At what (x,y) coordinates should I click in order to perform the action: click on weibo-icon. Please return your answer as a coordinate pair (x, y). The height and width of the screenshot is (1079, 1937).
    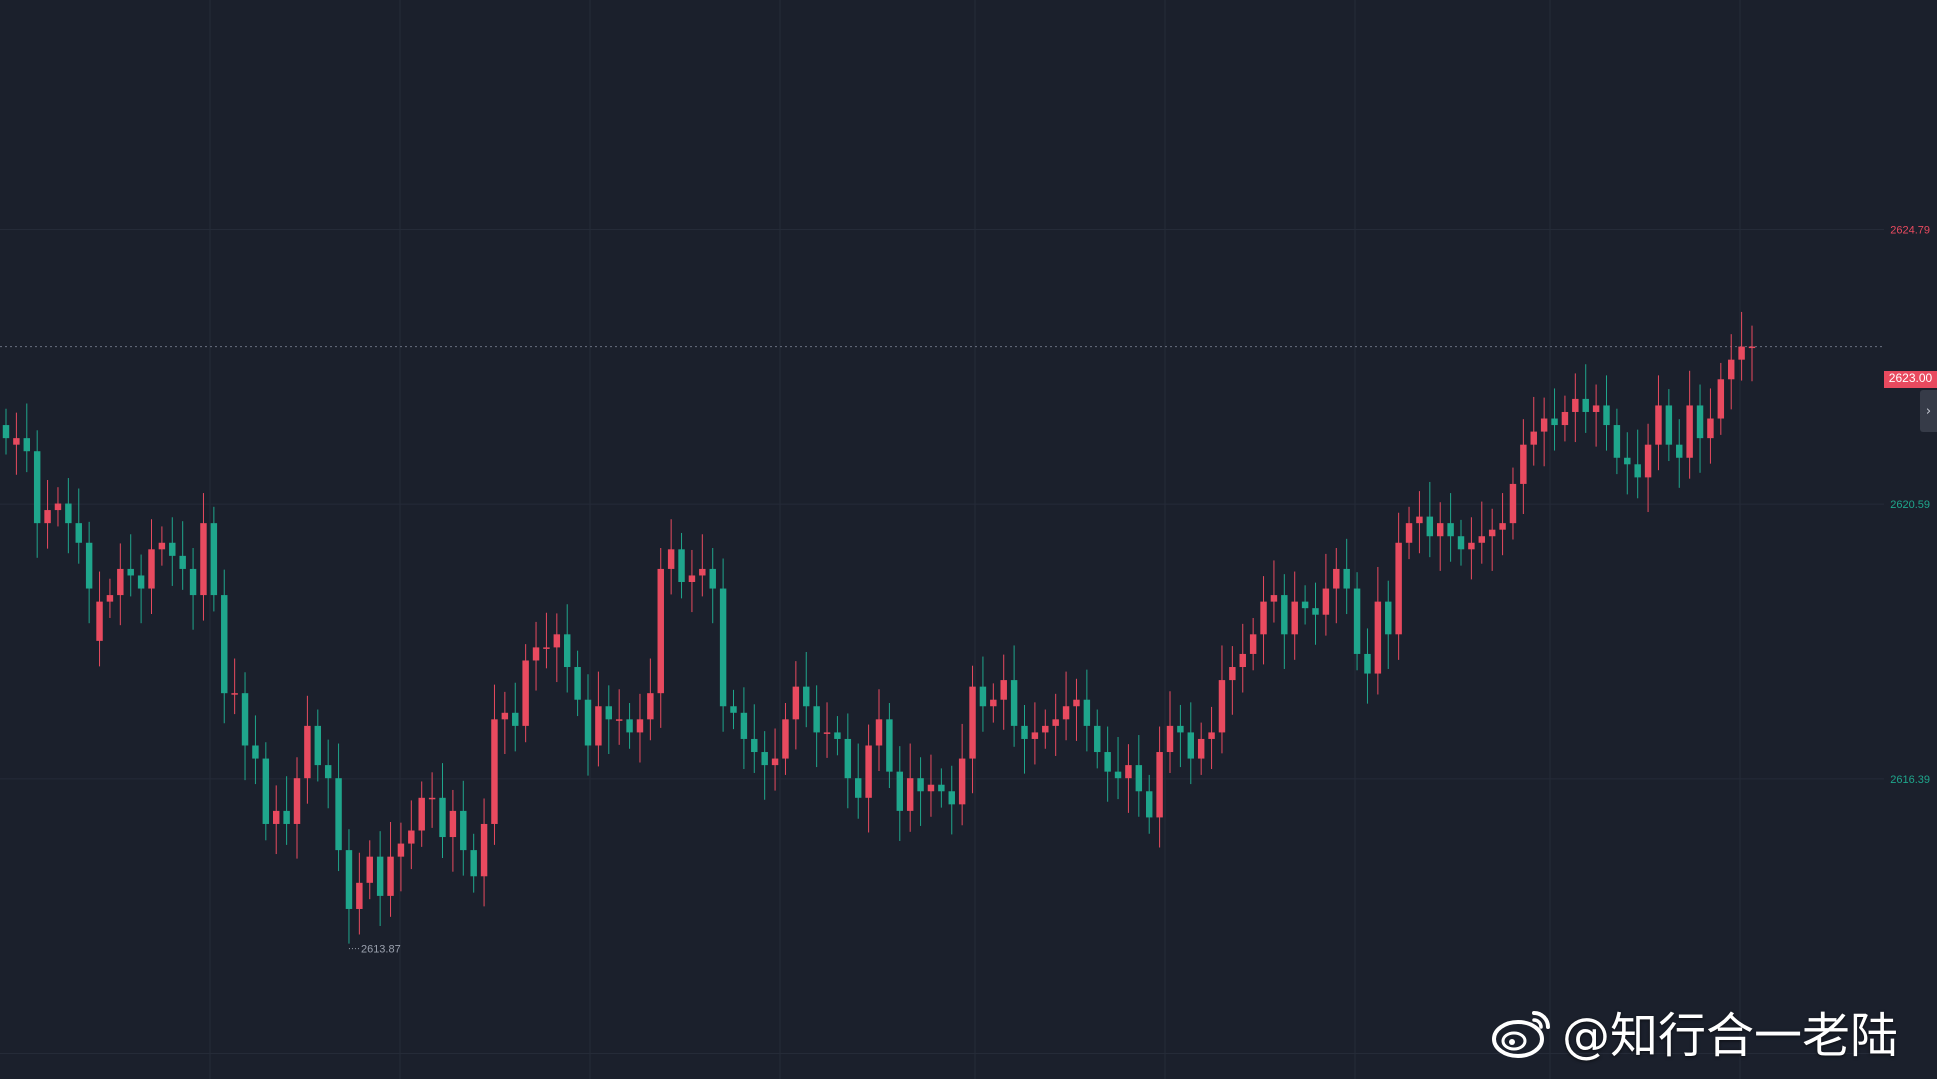
    Looking at the image, I should click on (1521, 1034).